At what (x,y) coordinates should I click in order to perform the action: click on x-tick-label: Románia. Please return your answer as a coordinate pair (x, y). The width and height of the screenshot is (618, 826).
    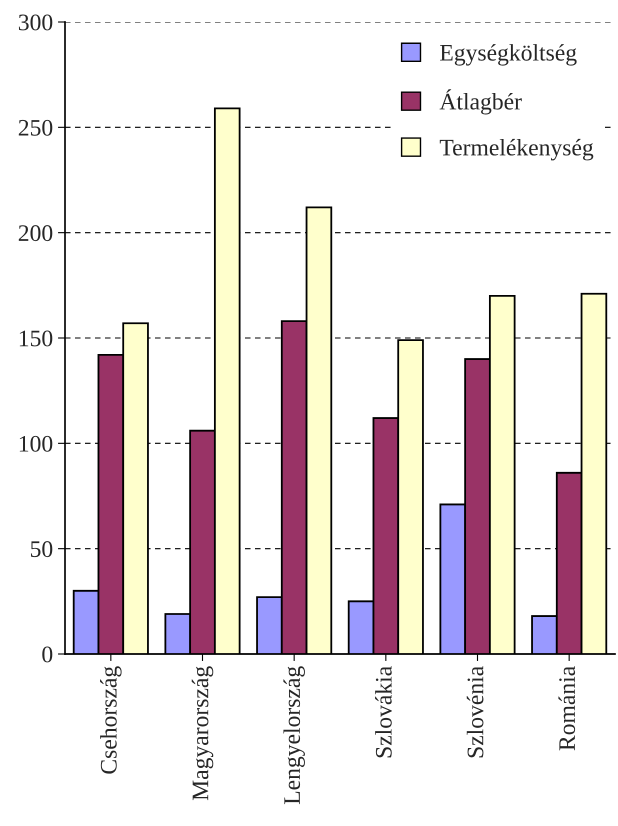
    Looking at the image, I should click on (567, 708).